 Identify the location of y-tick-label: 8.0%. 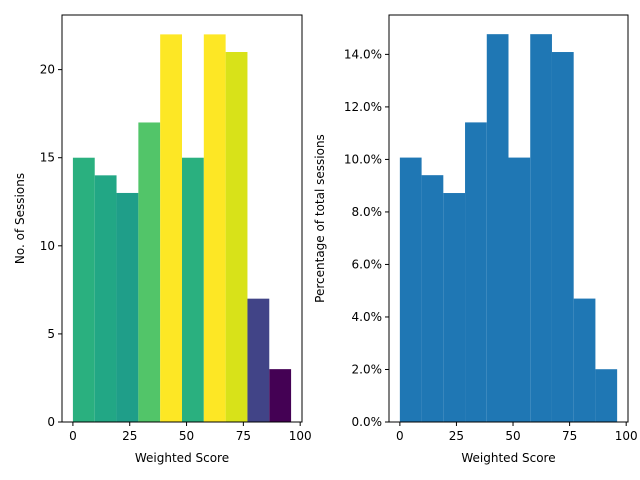
(367, 212).